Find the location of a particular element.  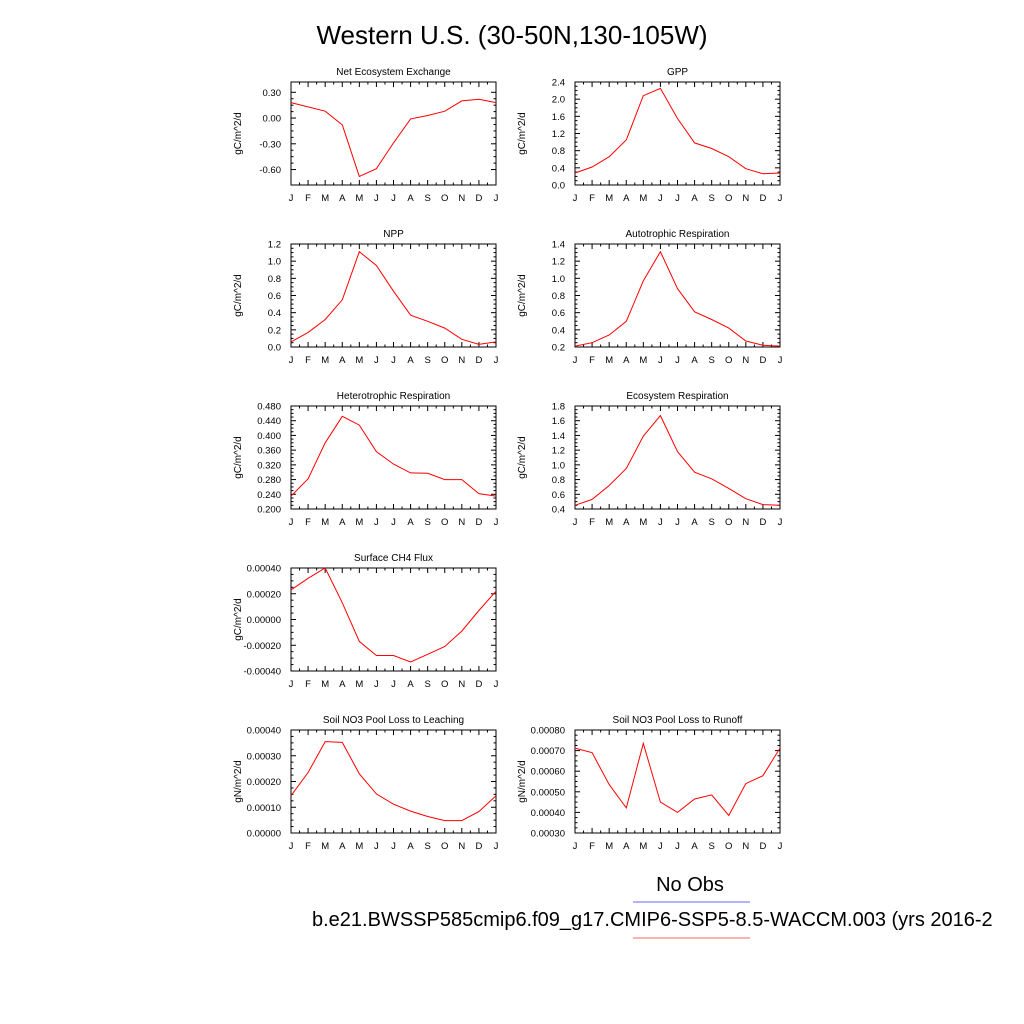

figure-title: Western U.S. (30-50N,130-105W) is located at coordinates (511, 35).